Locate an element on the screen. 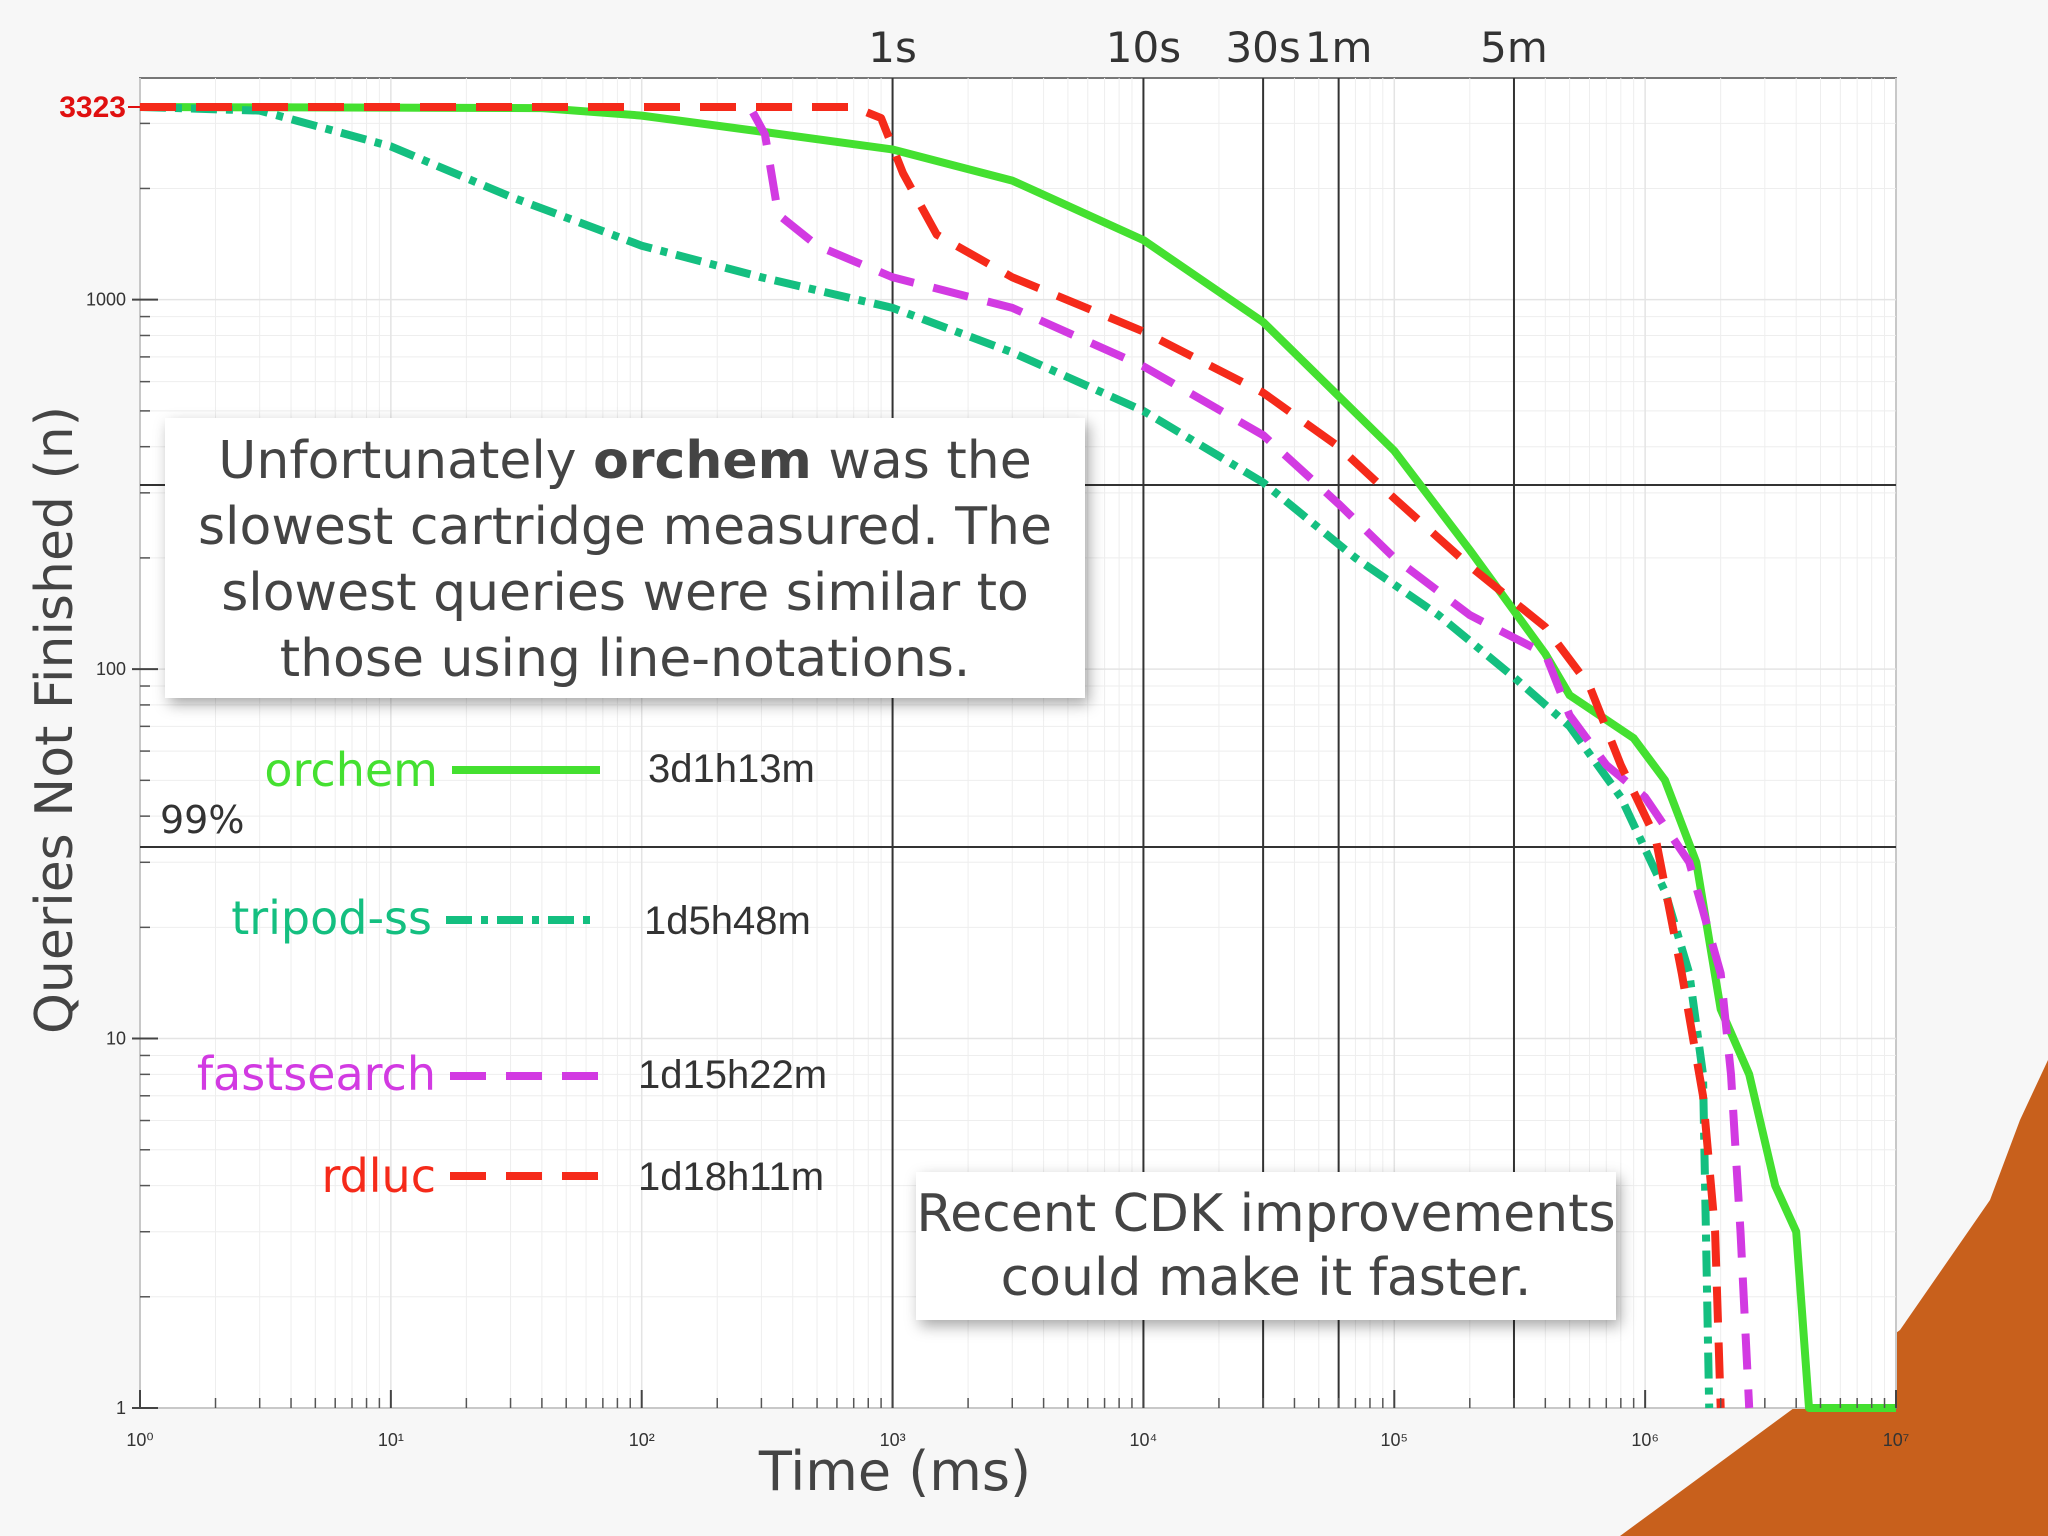  legend-total-rdluc: 1d18h11m is located at coordinates (731, 1177).